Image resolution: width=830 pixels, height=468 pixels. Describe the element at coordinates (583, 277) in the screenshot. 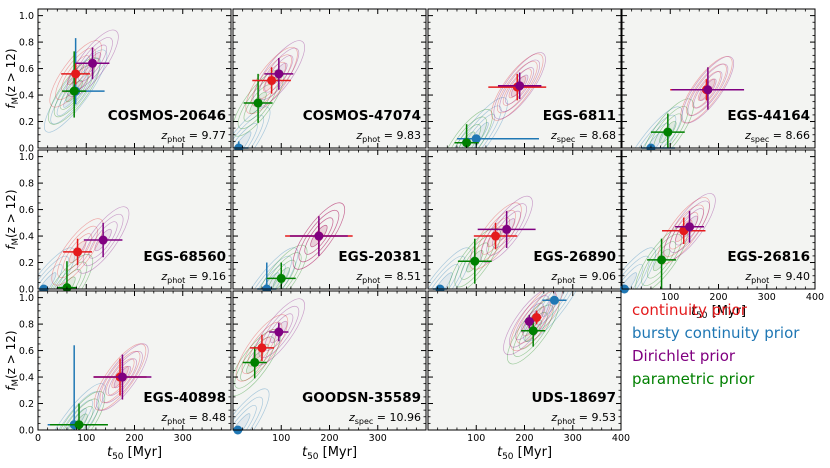

I see `redshift-label: zphot = 9.06` at that location.